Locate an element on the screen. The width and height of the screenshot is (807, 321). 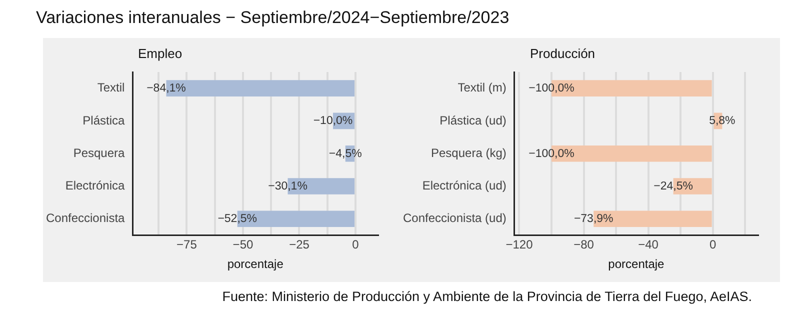
data-label: −52,5% is located at coordinates (238, 219).